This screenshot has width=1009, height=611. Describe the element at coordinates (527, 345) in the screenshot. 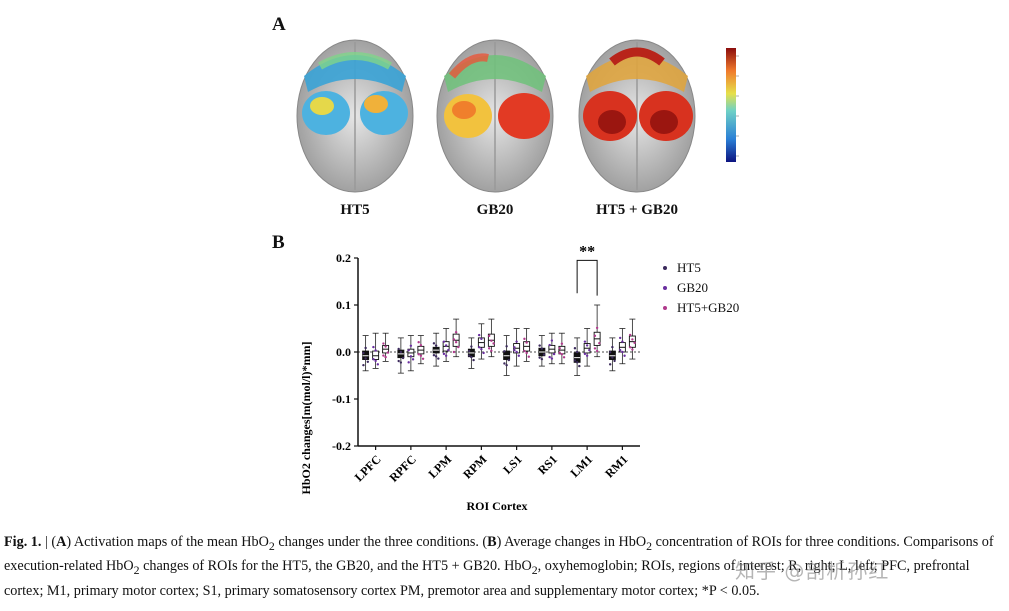

I see `box-ht5-gb20-ls1` at that location.